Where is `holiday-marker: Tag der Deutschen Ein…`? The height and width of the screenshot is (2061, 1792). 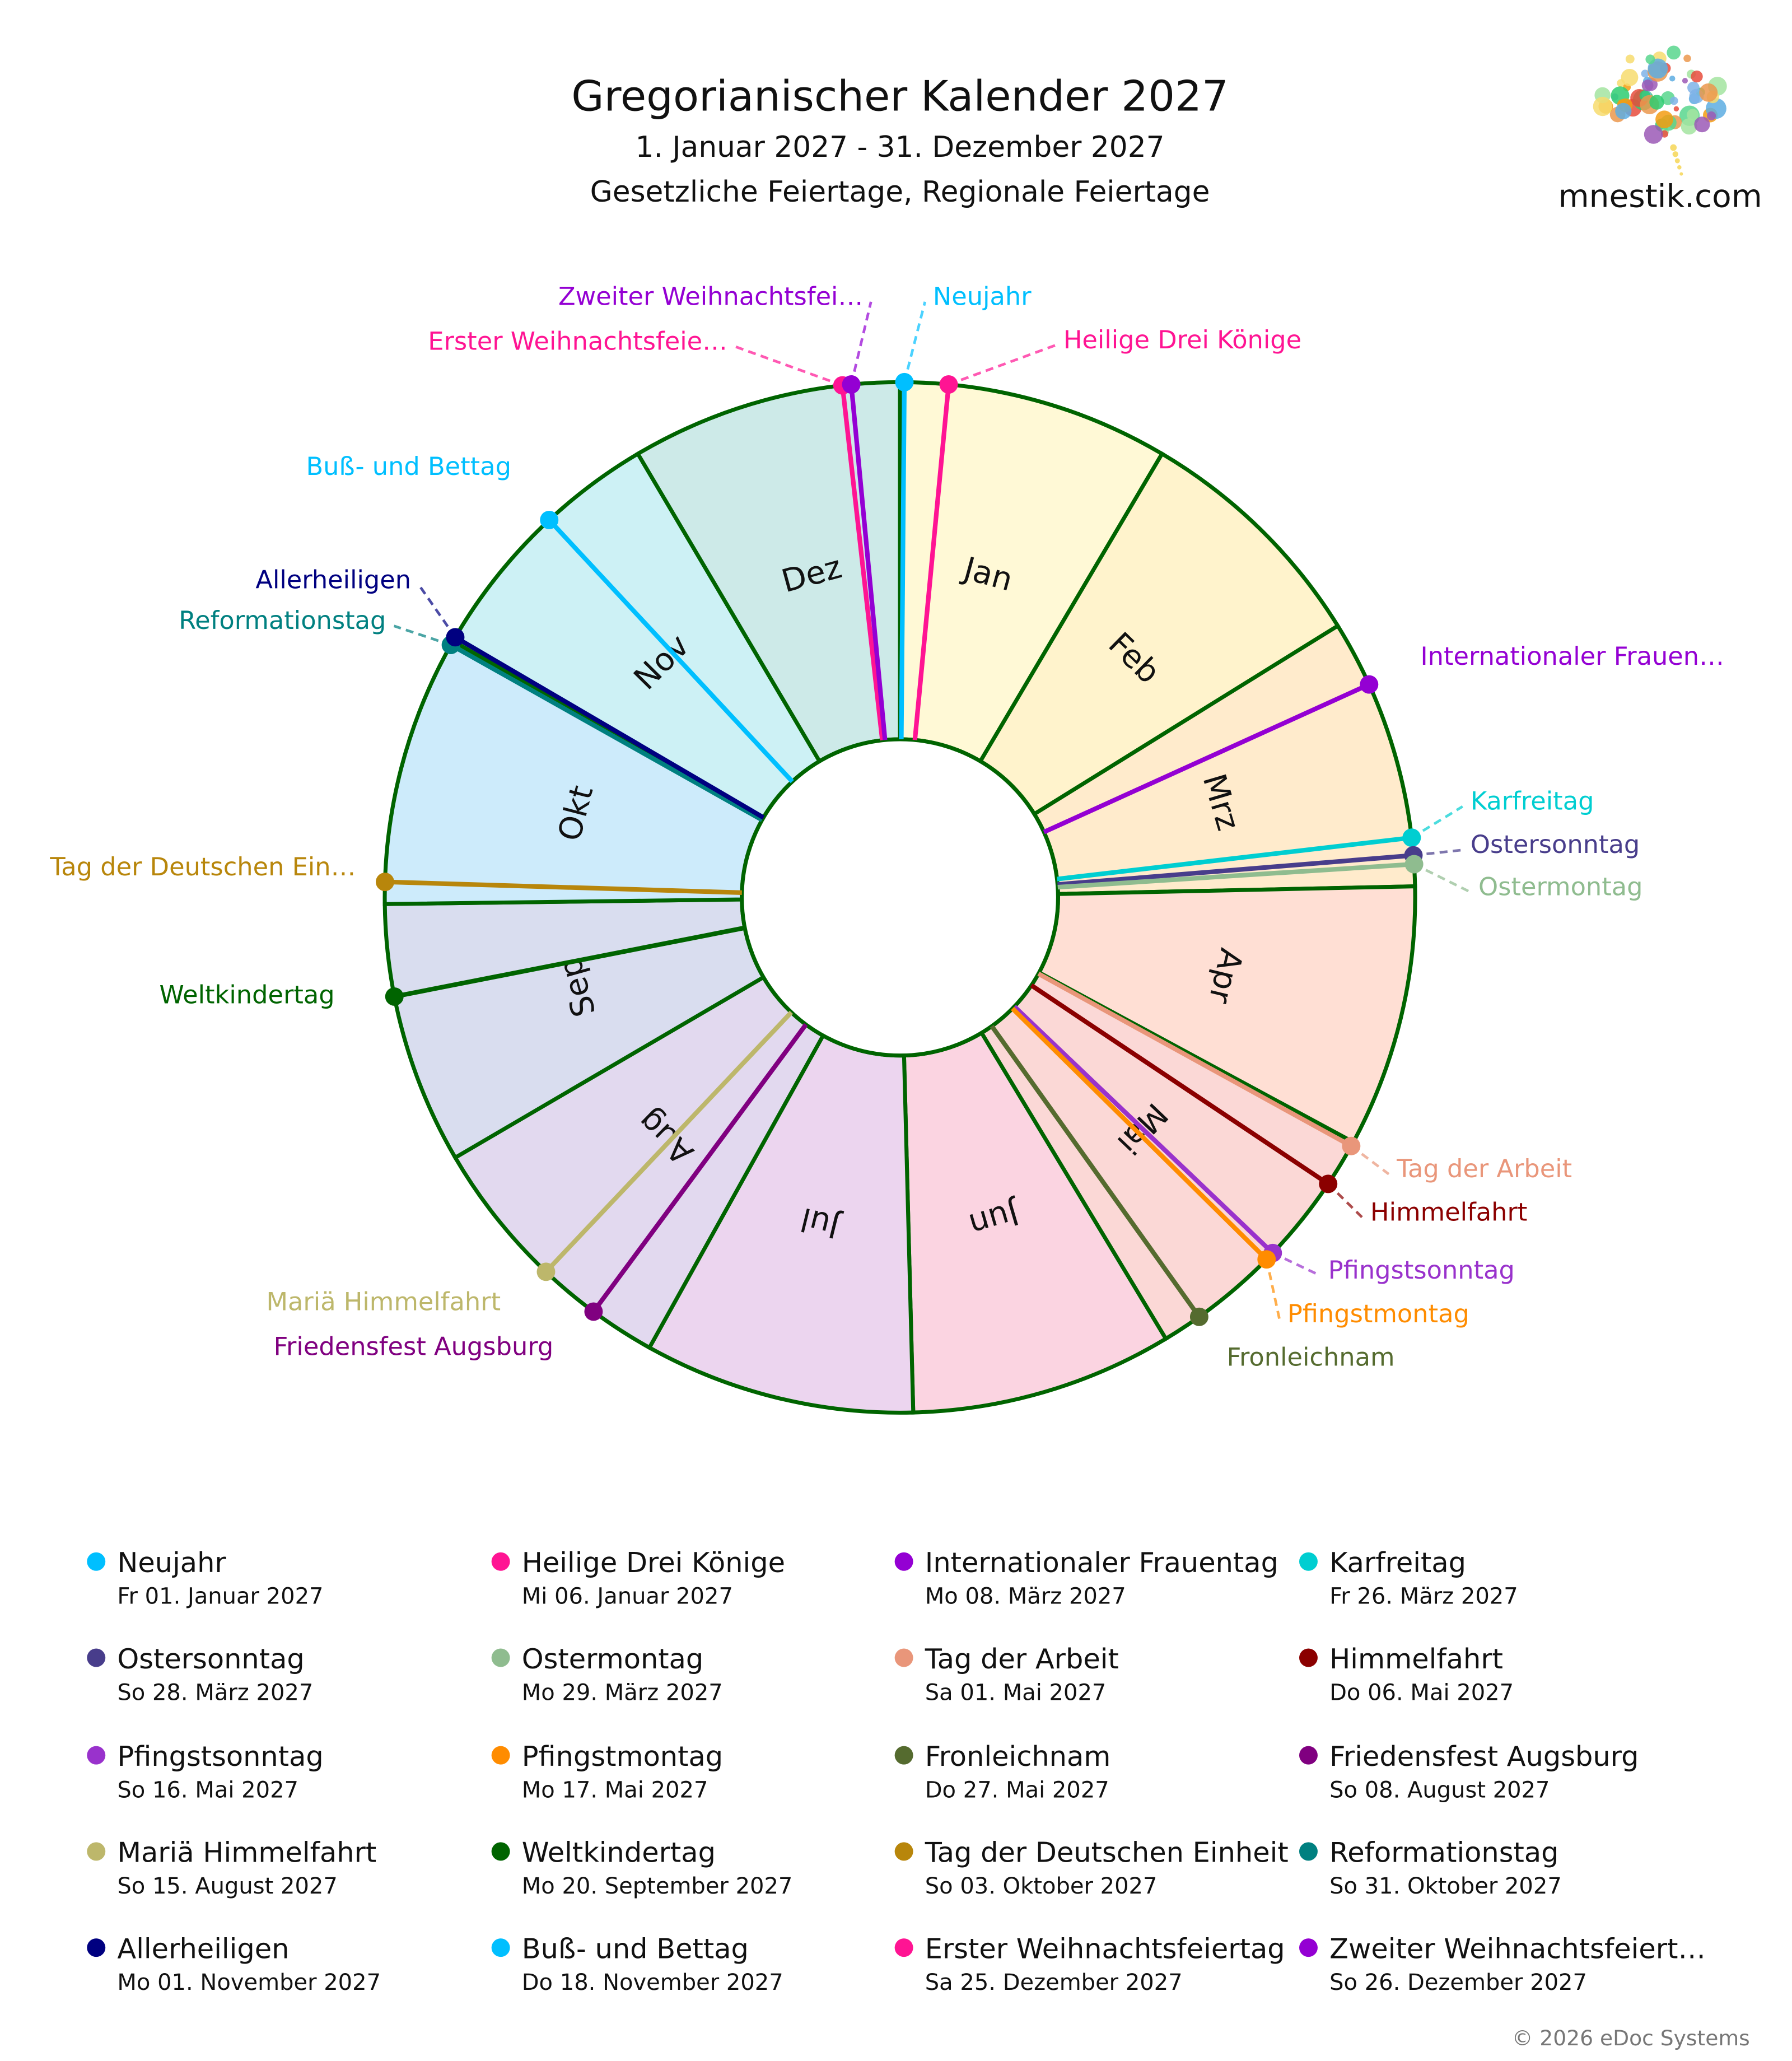
holiday-marker: Tag der Deutschen Ein… is located at coordinates (396, 873).